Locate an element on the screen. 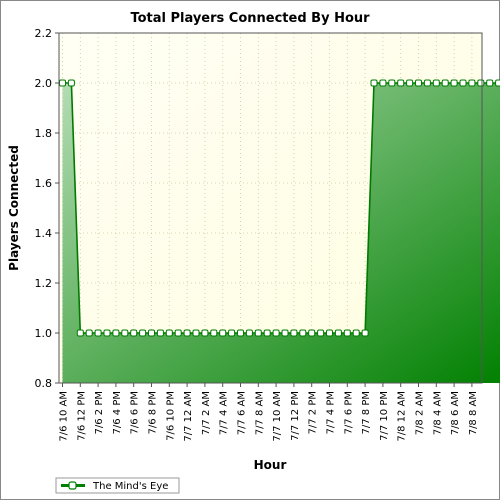 The image size is (500, 500). legend-entry-label: The Mind's Eye is located at coordinates (130, 486).